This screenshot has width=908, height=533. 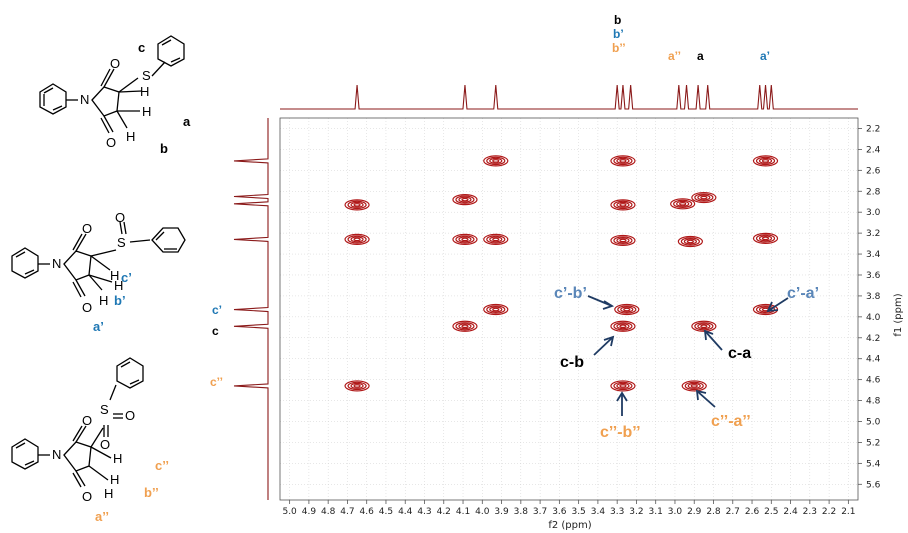 What do you see at coordinates (215, 331) in the screenshot?
I see `left-label-c: c` at bounding box center [215, 331].